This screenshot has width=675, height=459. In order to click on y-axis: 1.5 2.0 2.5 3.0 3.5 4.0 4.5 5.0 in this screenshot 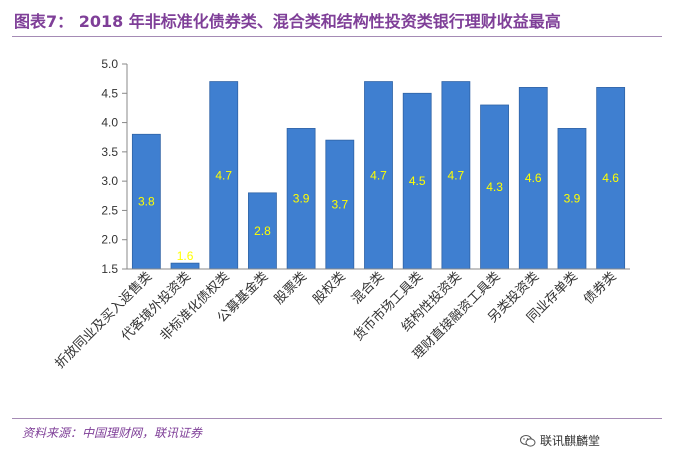, I will do `click(114, 166)`.